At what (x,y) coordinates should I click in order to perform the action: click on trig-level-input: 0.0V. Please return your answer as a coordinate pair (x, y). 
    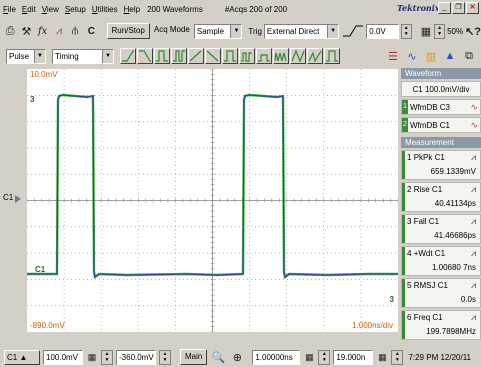
    Looking at the image, I should click on (382, 31).